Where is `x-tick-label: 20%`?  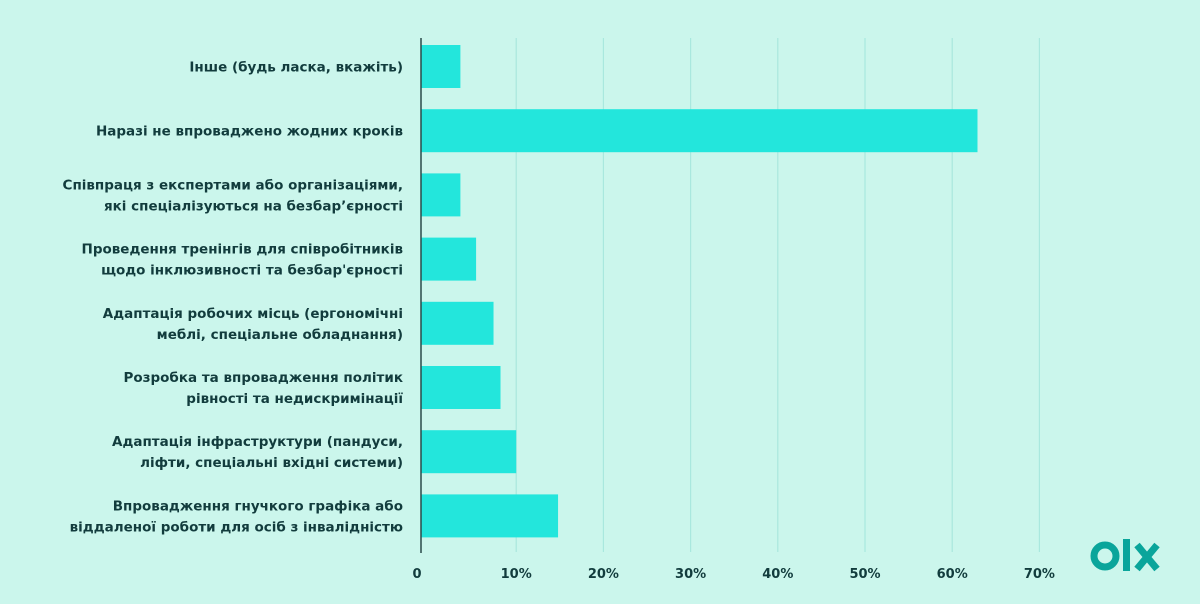
x-tick-label: 20% is located at coordinates (603, 574).